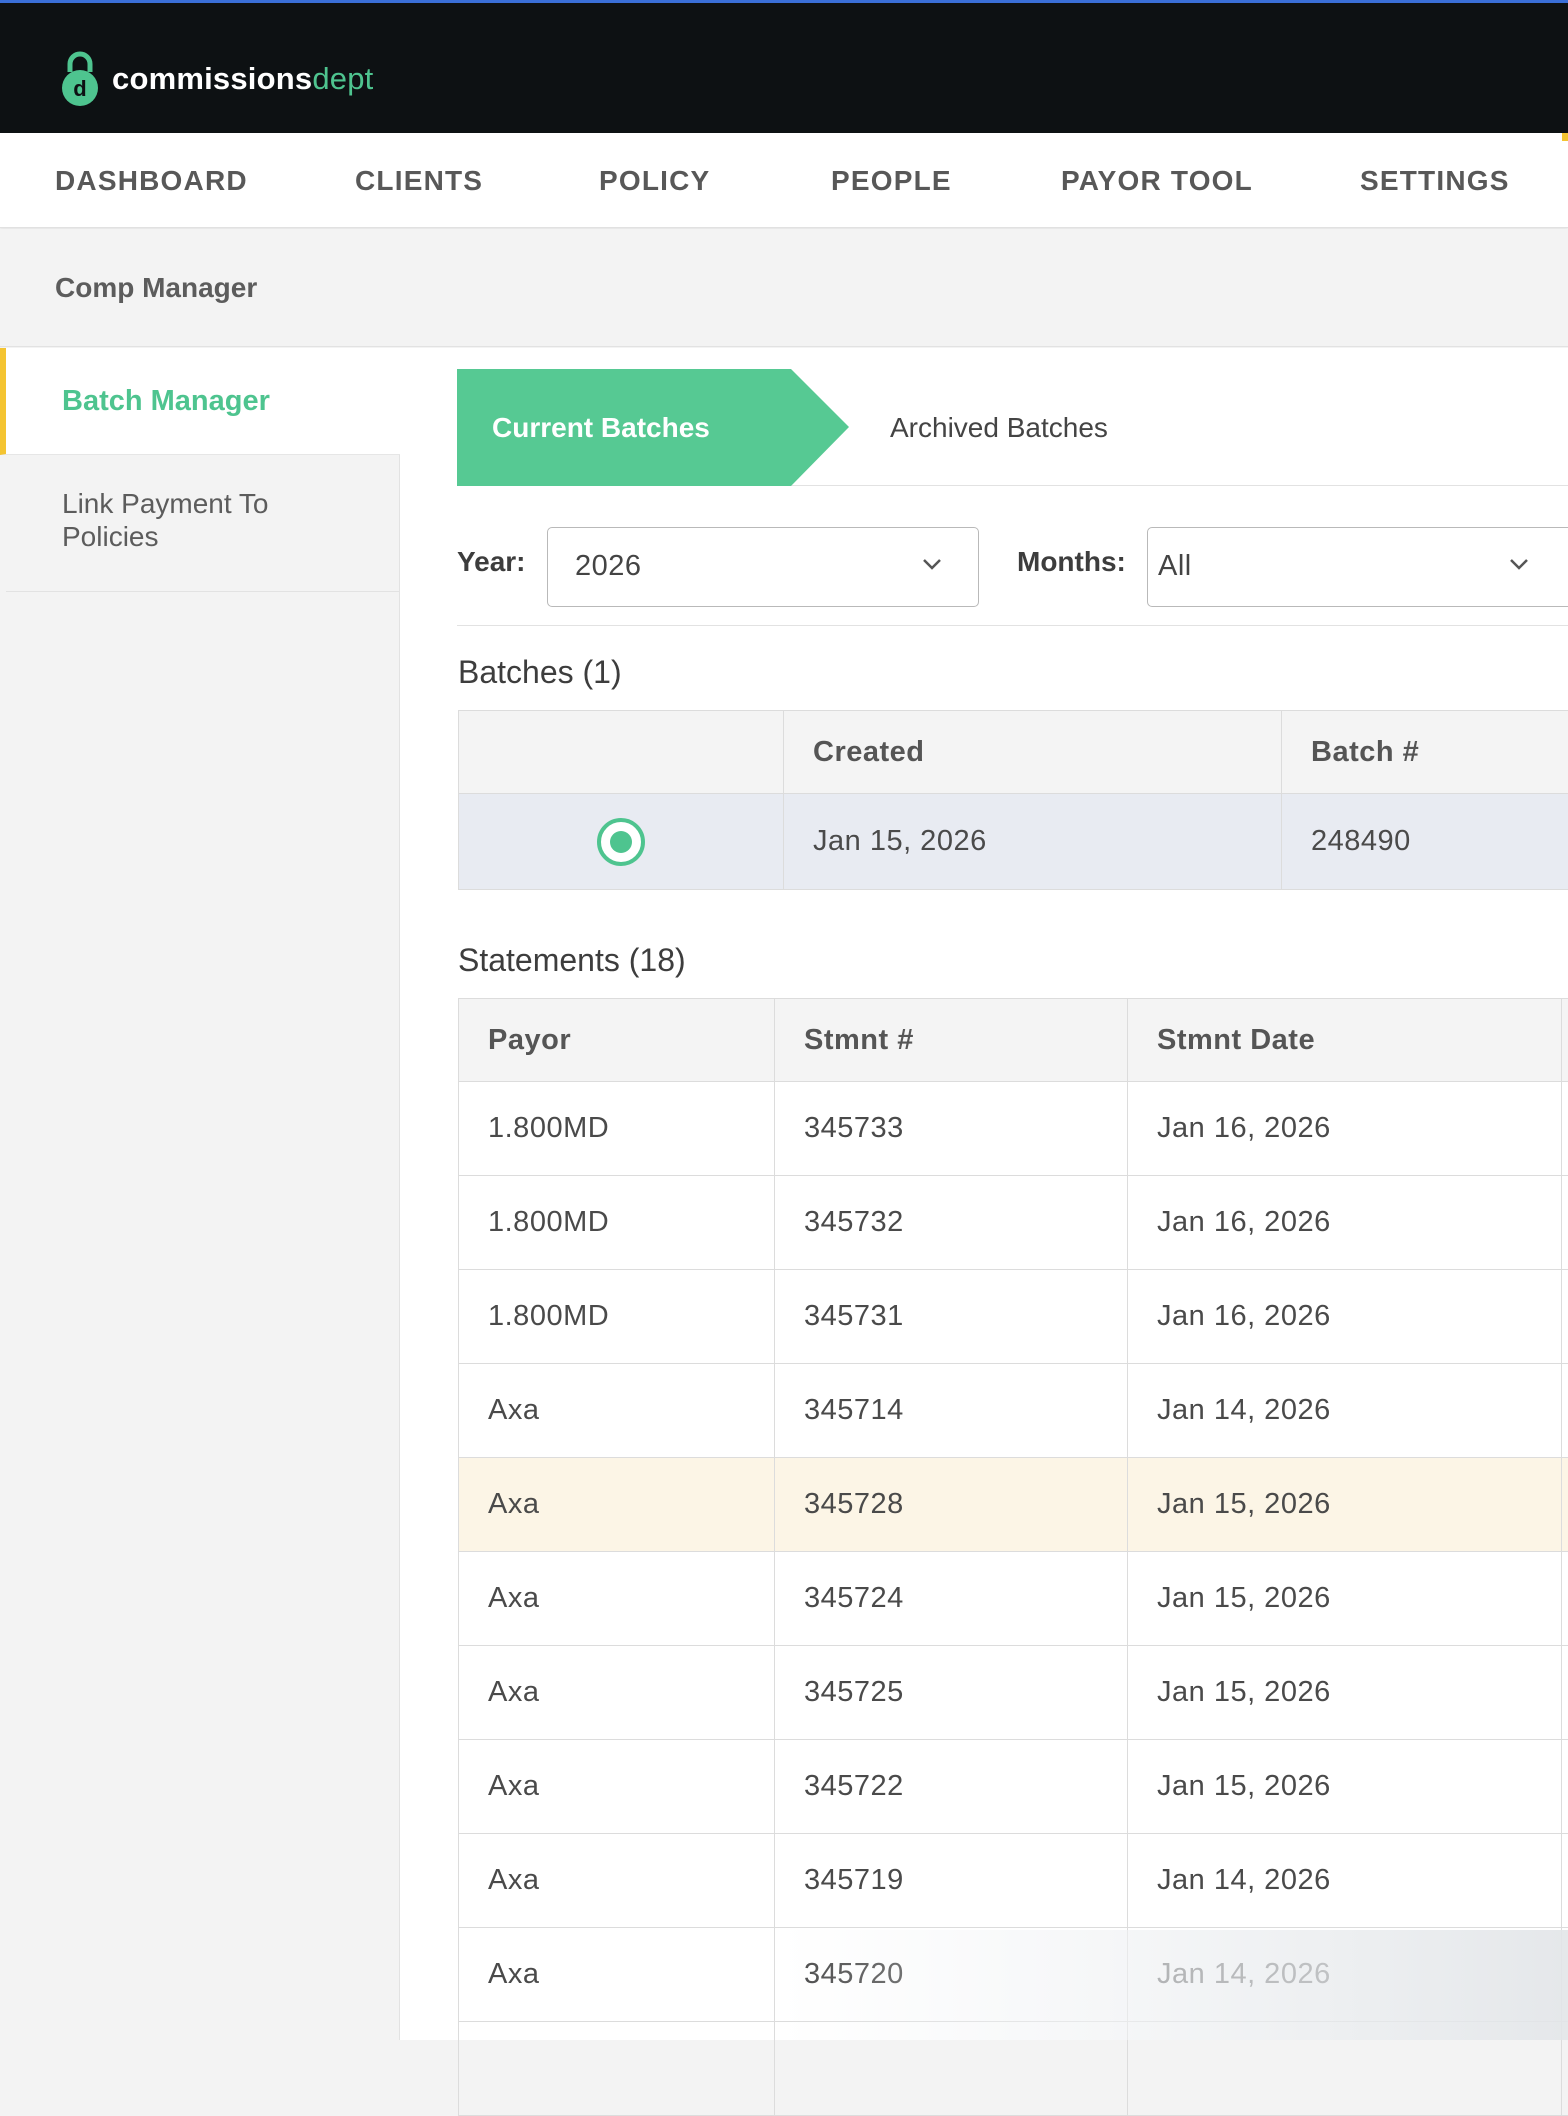 The height and width of the screenshot is (2116, 1568). I want to click on nav-payor-tool: PAYOR TOOL, so click(1157, 180).